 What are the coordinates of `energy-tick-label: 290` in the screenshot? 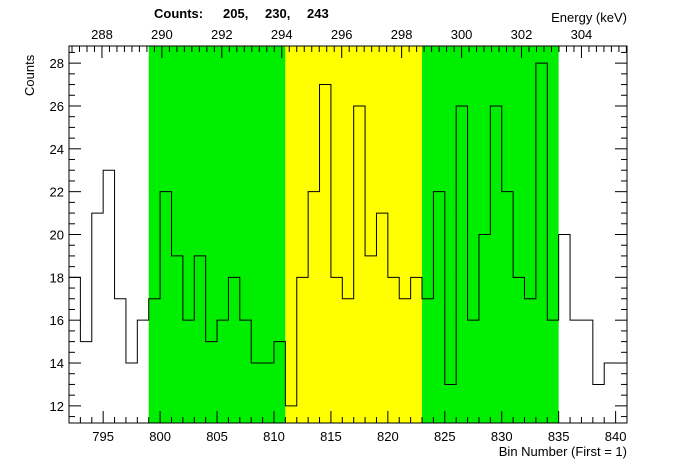 It's located at (162, 34).